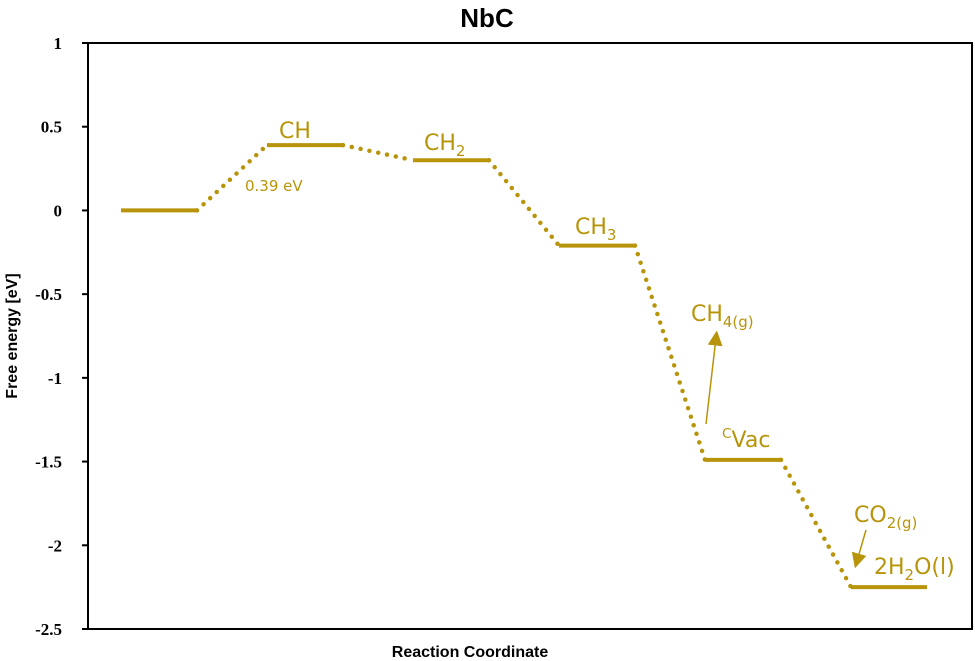 The height and width of the screenshot is (661, 975). What do you see at coordinates (746, 439) in the screenshot?
I see `state-label: CVac` at bounding box center [746, 439].